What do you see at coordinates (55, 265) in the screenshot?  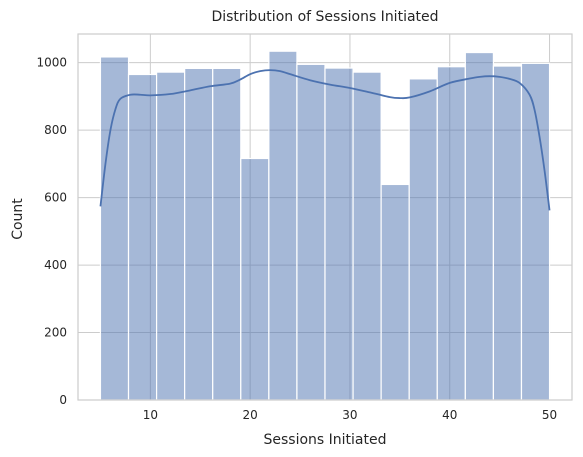 I see `y-tick-label: 400` at bounding box center [55, 265].